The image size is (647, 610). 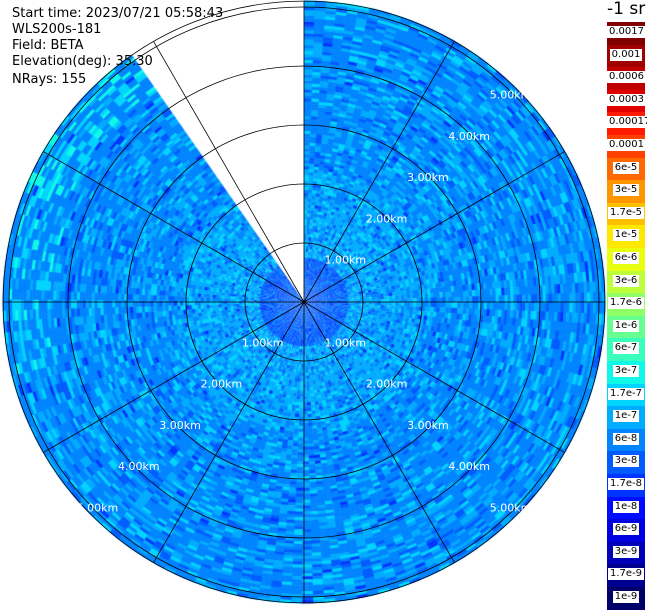 I want to click on legend-band: 1e-5, so click(x=626, y=237).